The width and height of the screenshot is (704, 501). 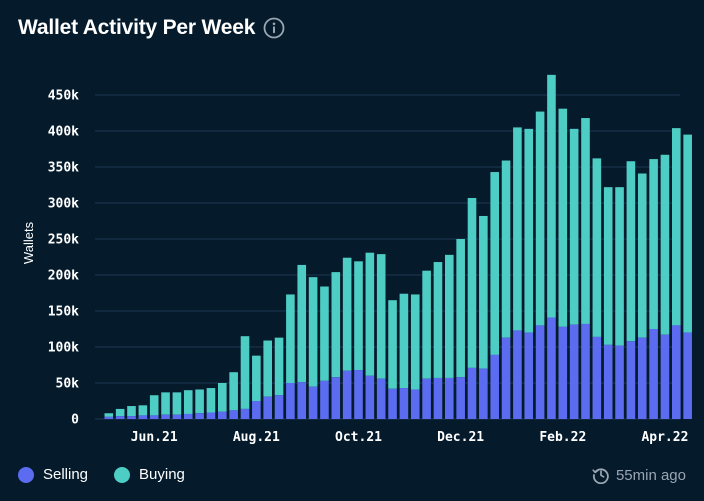 What do you see at coordinates (53, 474) in the screenshot?
I see `legend-item-selling: Selling` at bounding box center [53, 474].